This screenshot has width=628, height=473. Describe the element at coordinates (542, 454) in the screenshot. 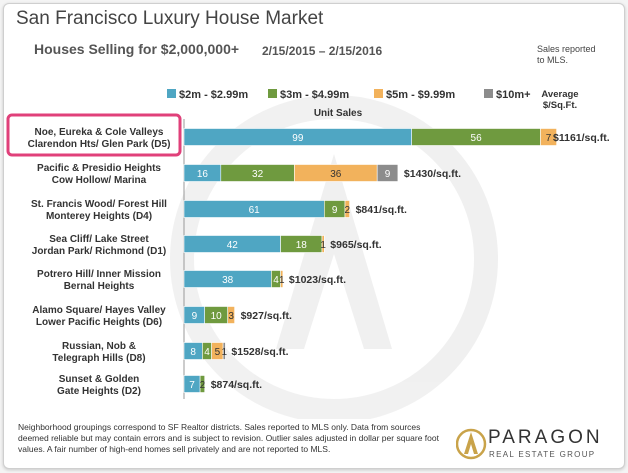

I see `logo-subtitle: REAL ESTATE GROUP` at that location.